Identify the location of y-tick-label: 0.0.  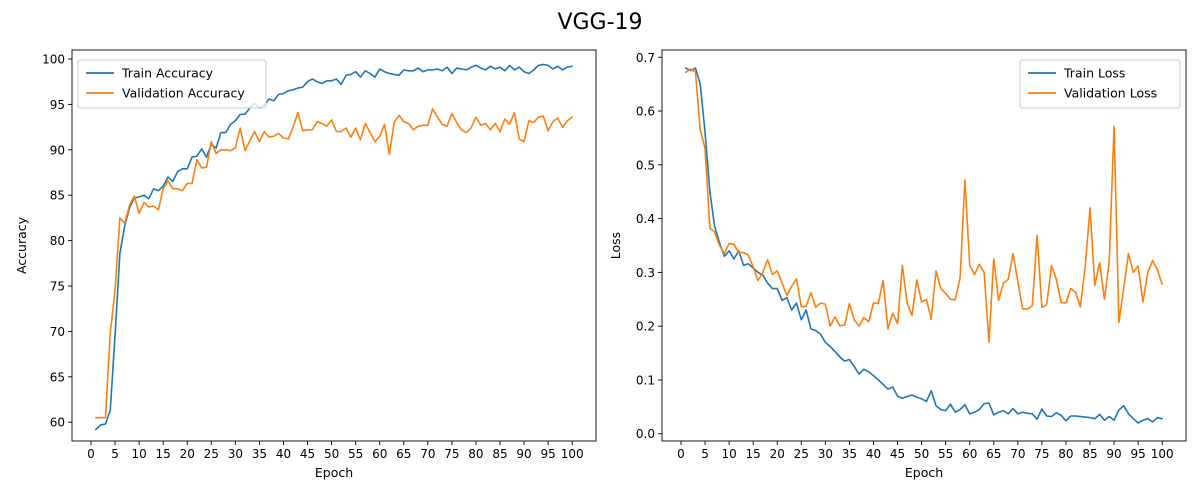
(645, 434).